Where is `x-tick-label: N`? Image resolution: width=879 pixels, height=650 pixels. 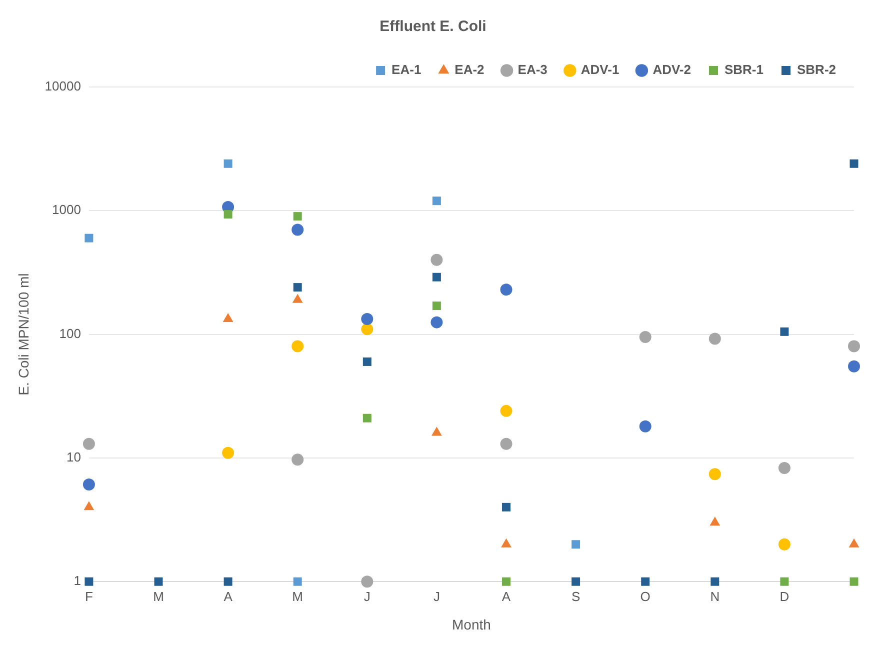 x-tick-label: N is located at coordinates (715, 596).